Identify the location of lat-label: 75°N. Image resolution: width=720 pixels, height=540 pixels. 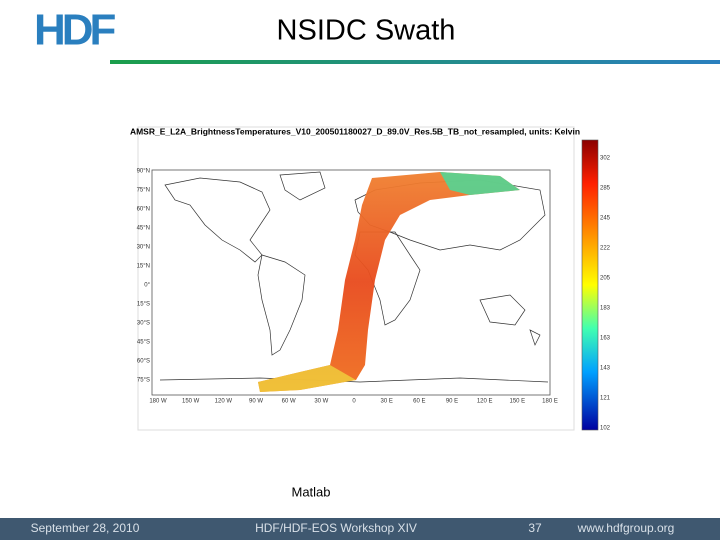
(143, 191).